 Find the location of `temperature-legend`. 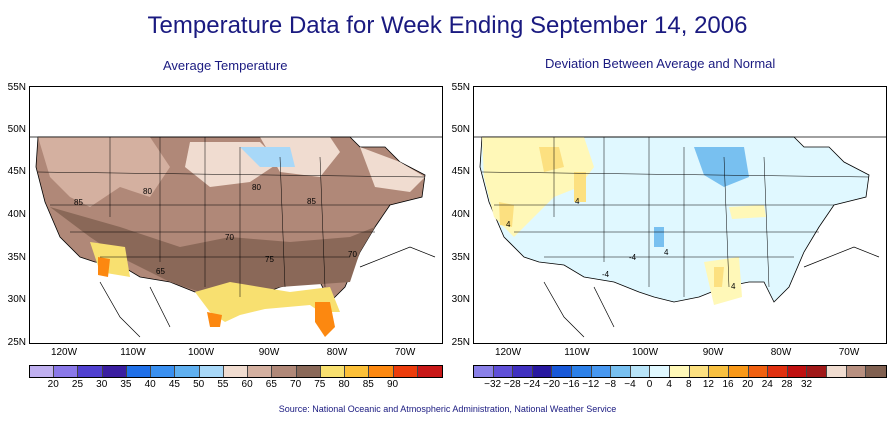

temperature-legend is located at coordinates (236, 371).